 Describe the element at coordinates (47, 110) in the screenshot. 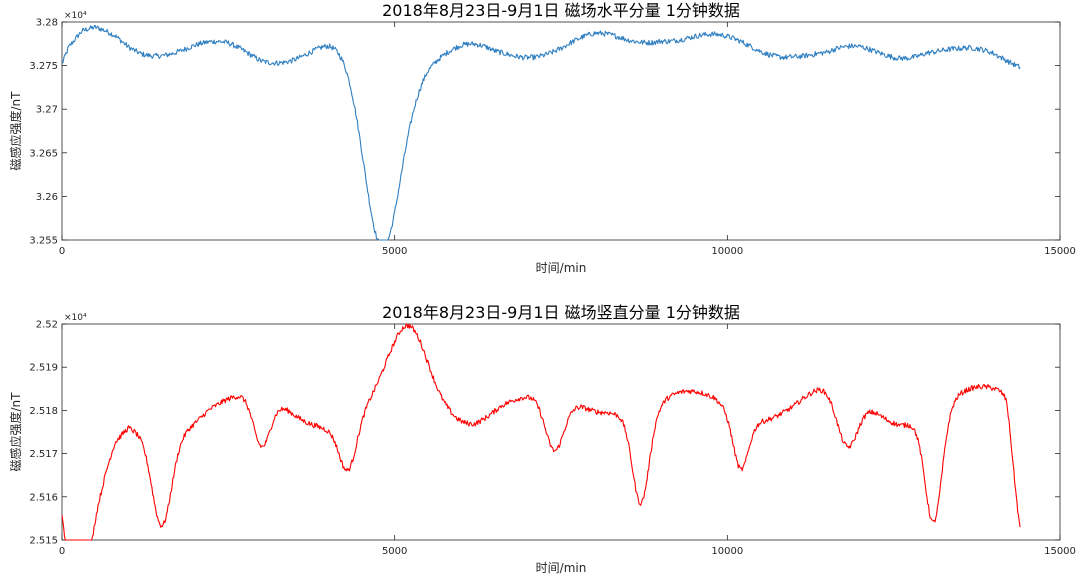

I see `y-tick-label: 3.27` at that location.